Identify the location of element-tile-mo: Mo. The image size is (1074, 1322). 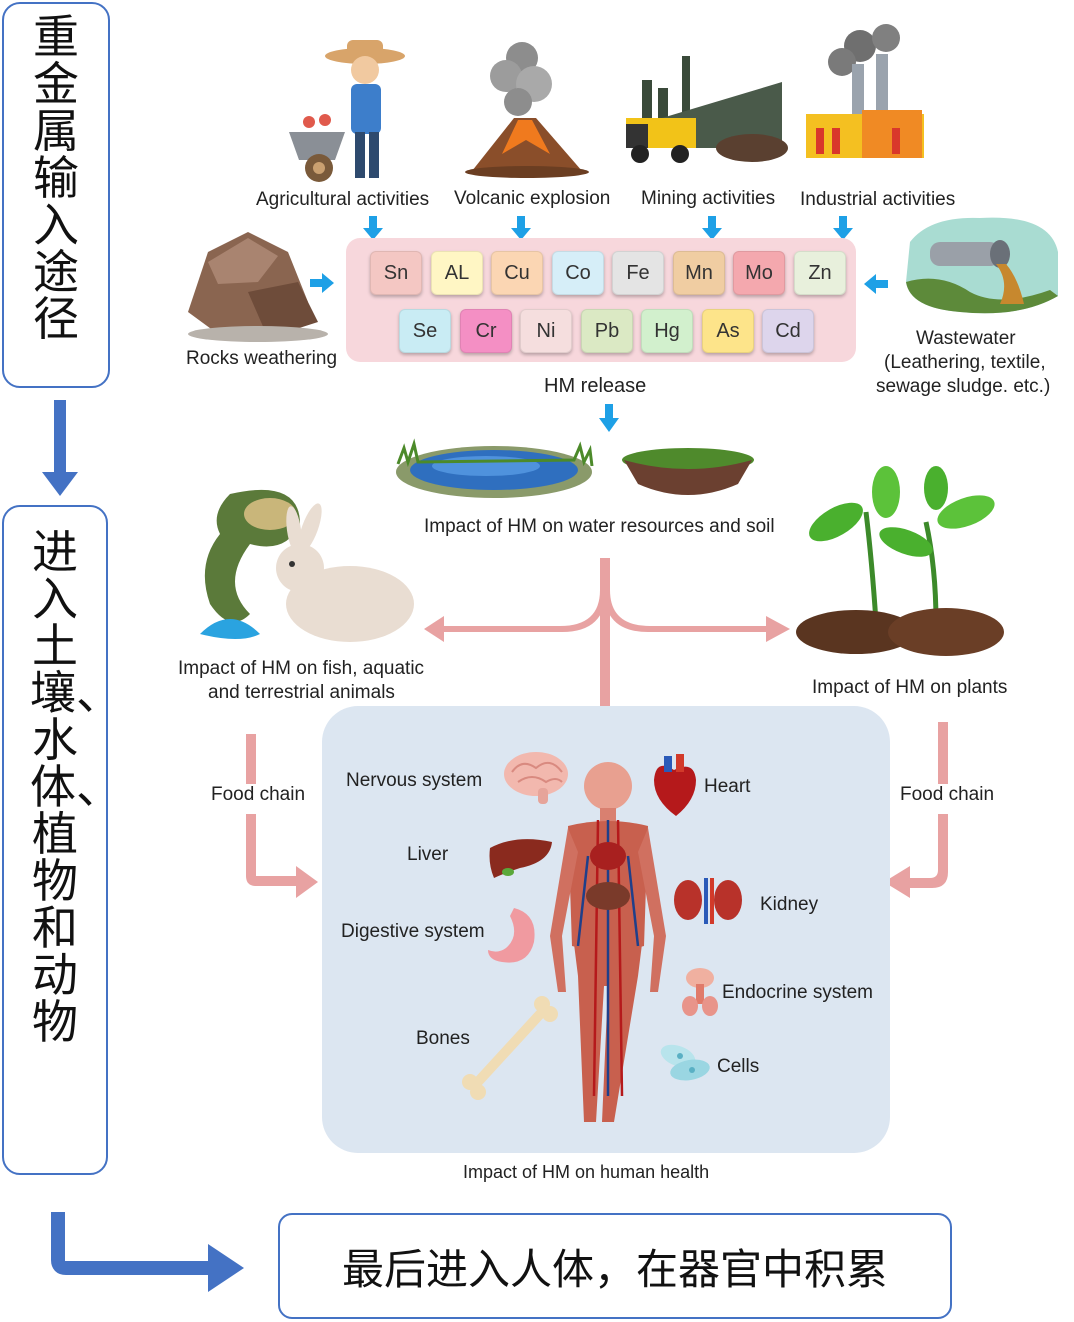
(759, 273).